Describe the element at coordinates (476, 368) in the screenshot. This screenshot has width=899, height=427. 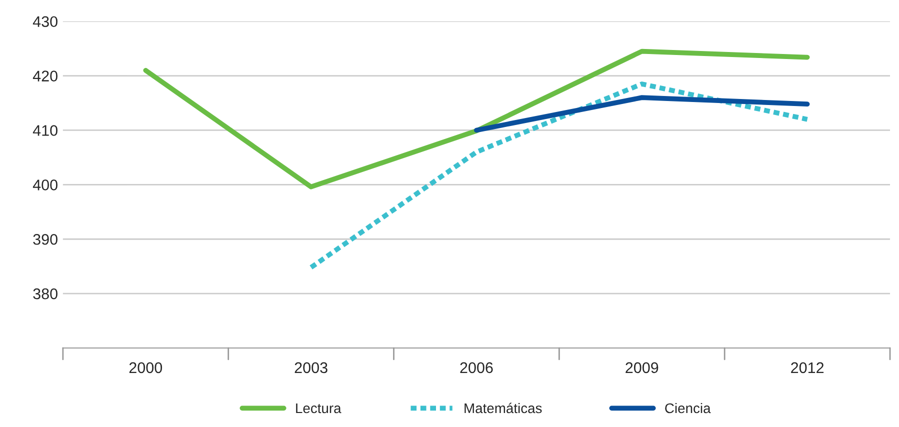
I see `x-tick-label: 2006` at that location.